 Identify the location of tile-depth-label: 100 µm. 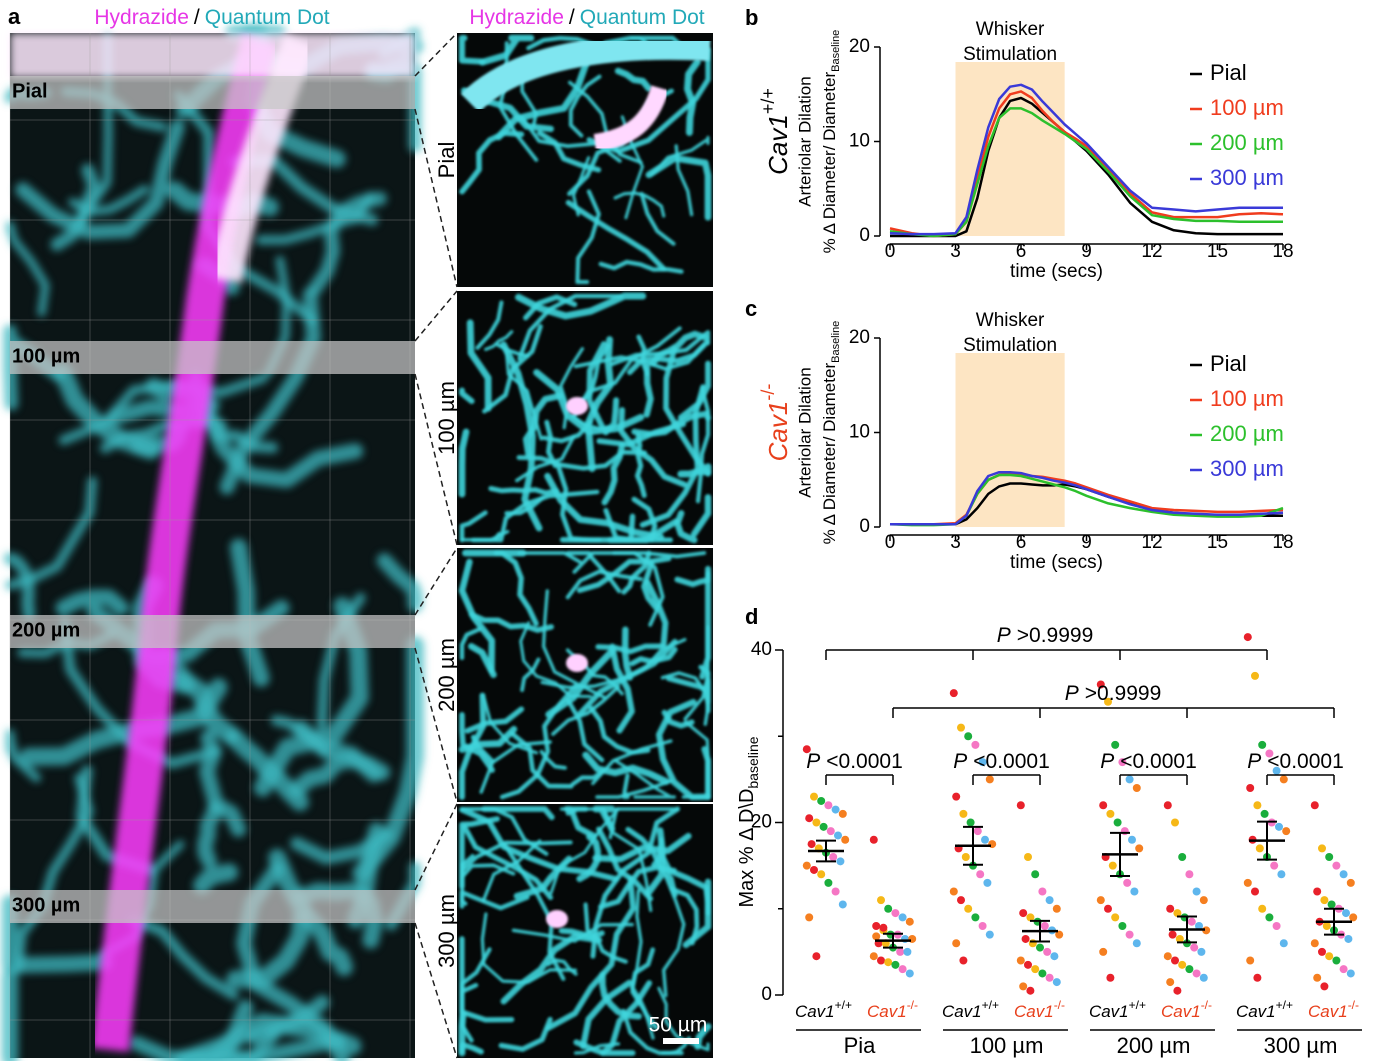
(446, 418).